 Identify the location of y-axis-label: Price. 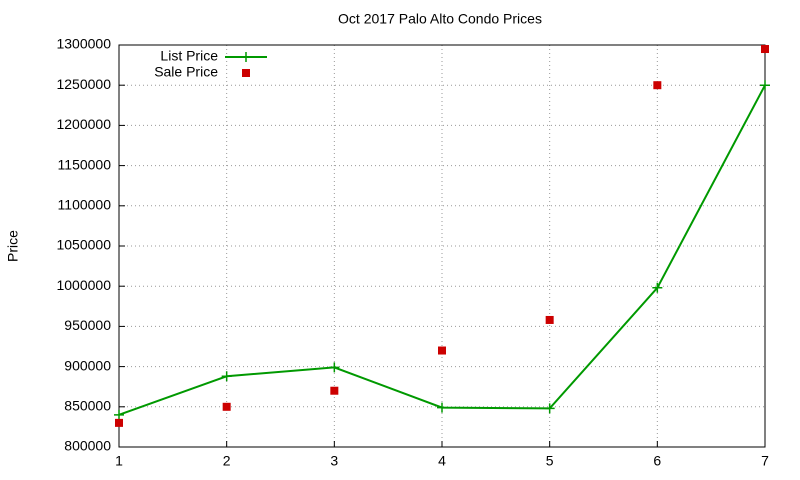
(13, 246).